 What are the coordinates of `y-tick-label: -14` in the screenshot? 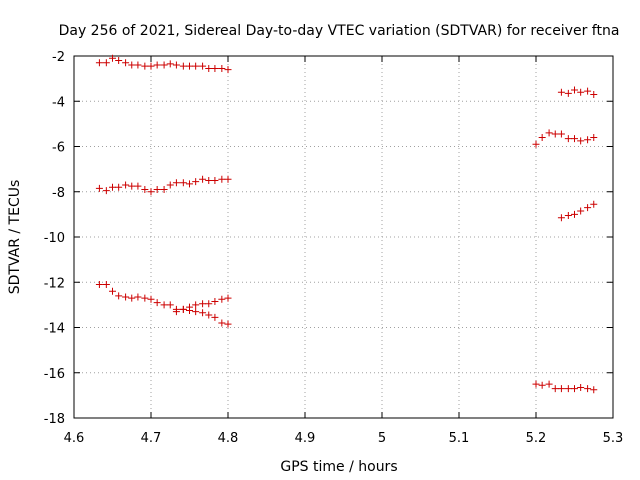 It's located at (54, 329).